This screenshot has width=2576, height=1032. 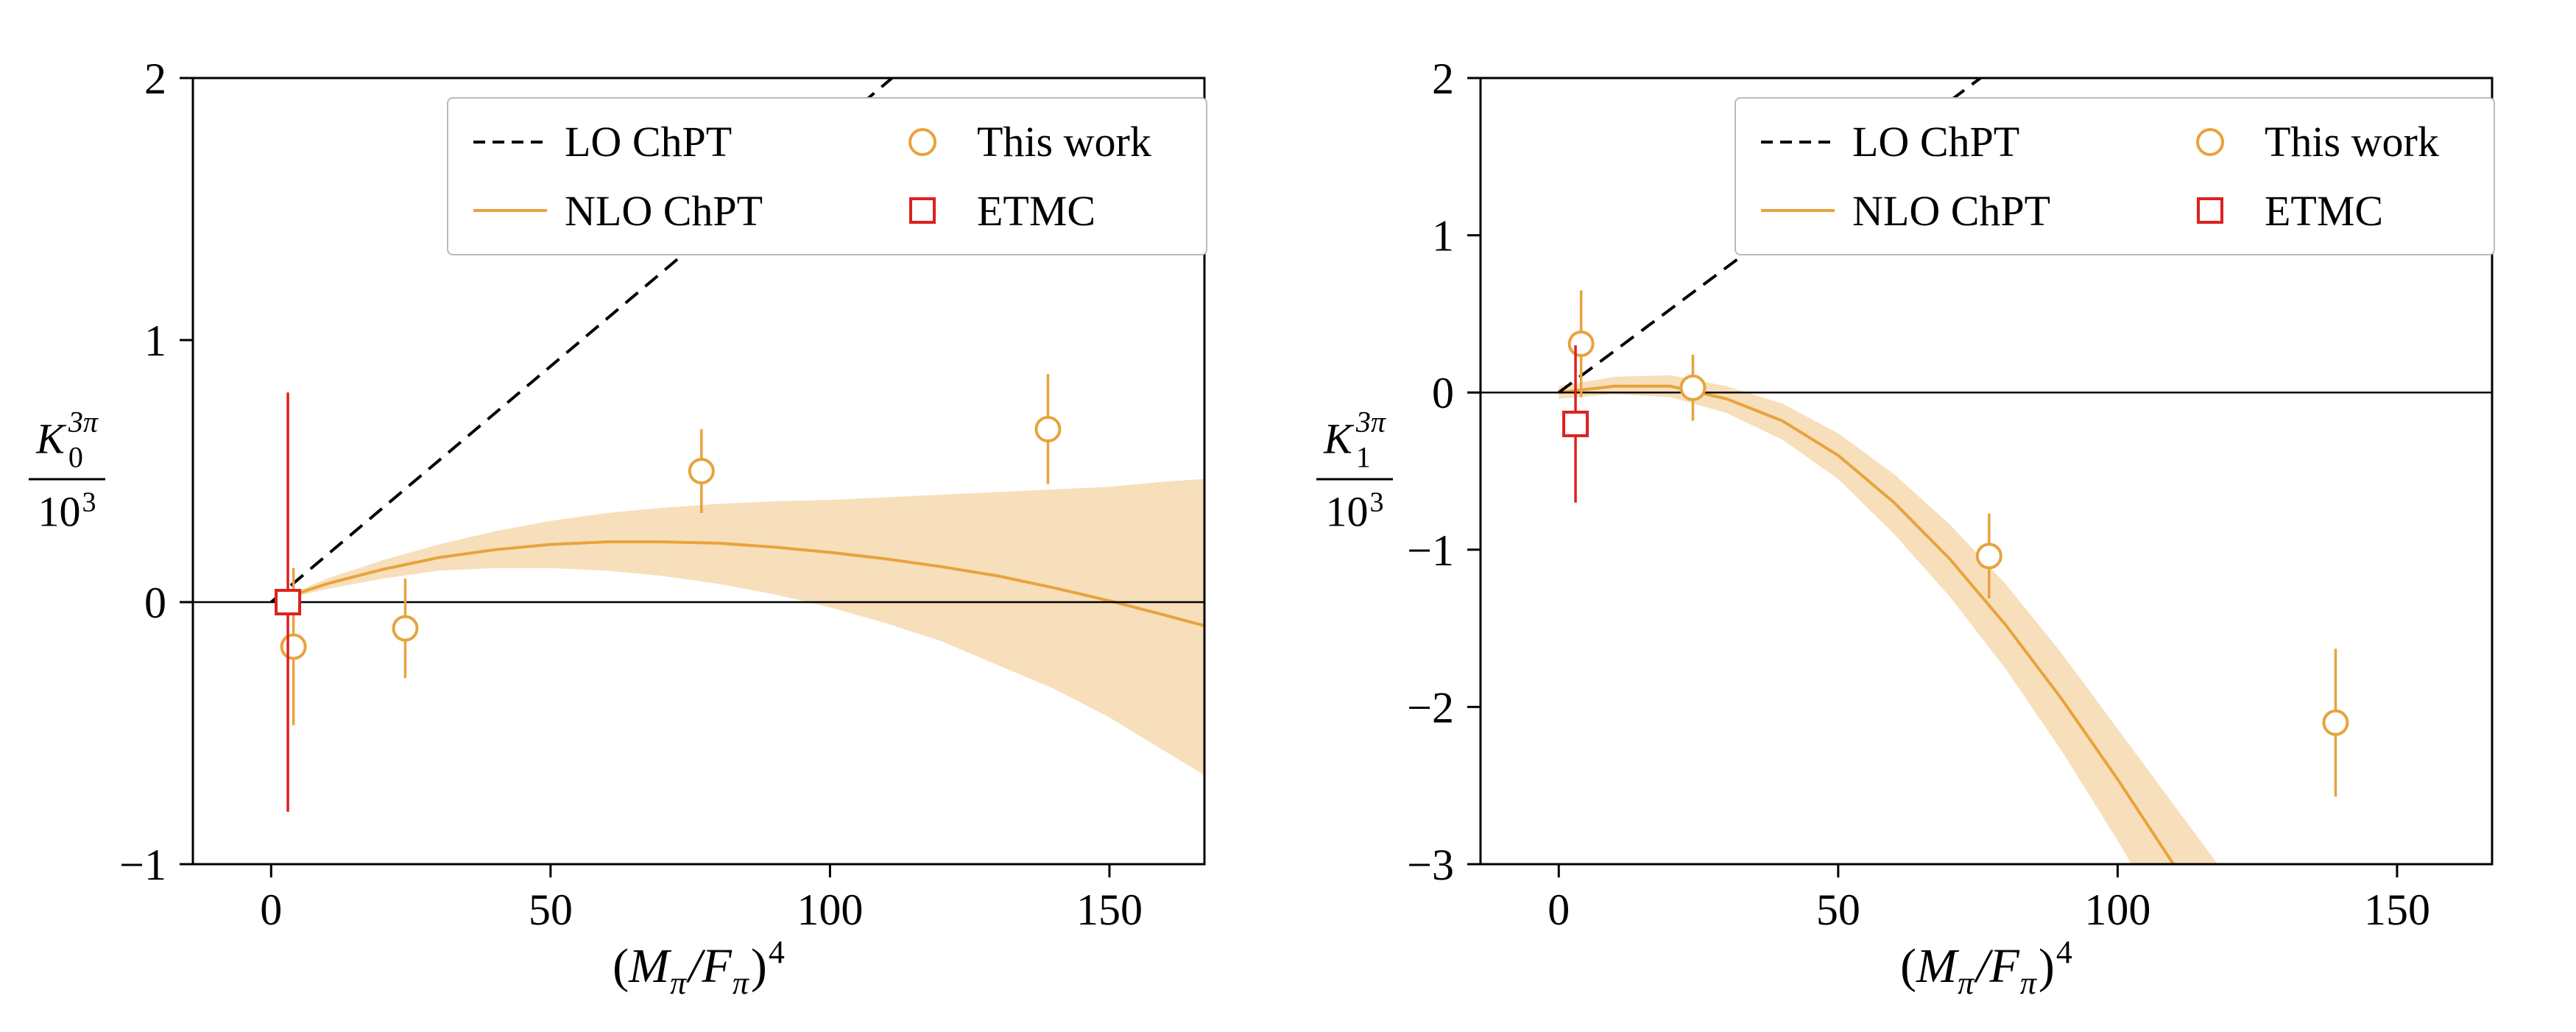 What do you see at coordinates (2115, 176) in the screenshot?
I see `k1-legend: LO ChPT NLO ChPT This work ETMC` at bounding box center [2115, 176].